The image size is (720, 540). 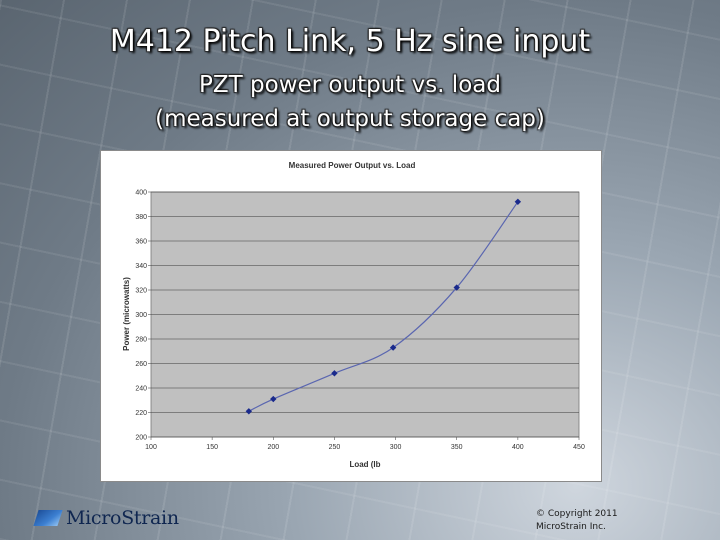 What do you see at coordinates (141, 242) in the screenshot?
I see `y-tick-label: 360` at bounding box center [141, 242].